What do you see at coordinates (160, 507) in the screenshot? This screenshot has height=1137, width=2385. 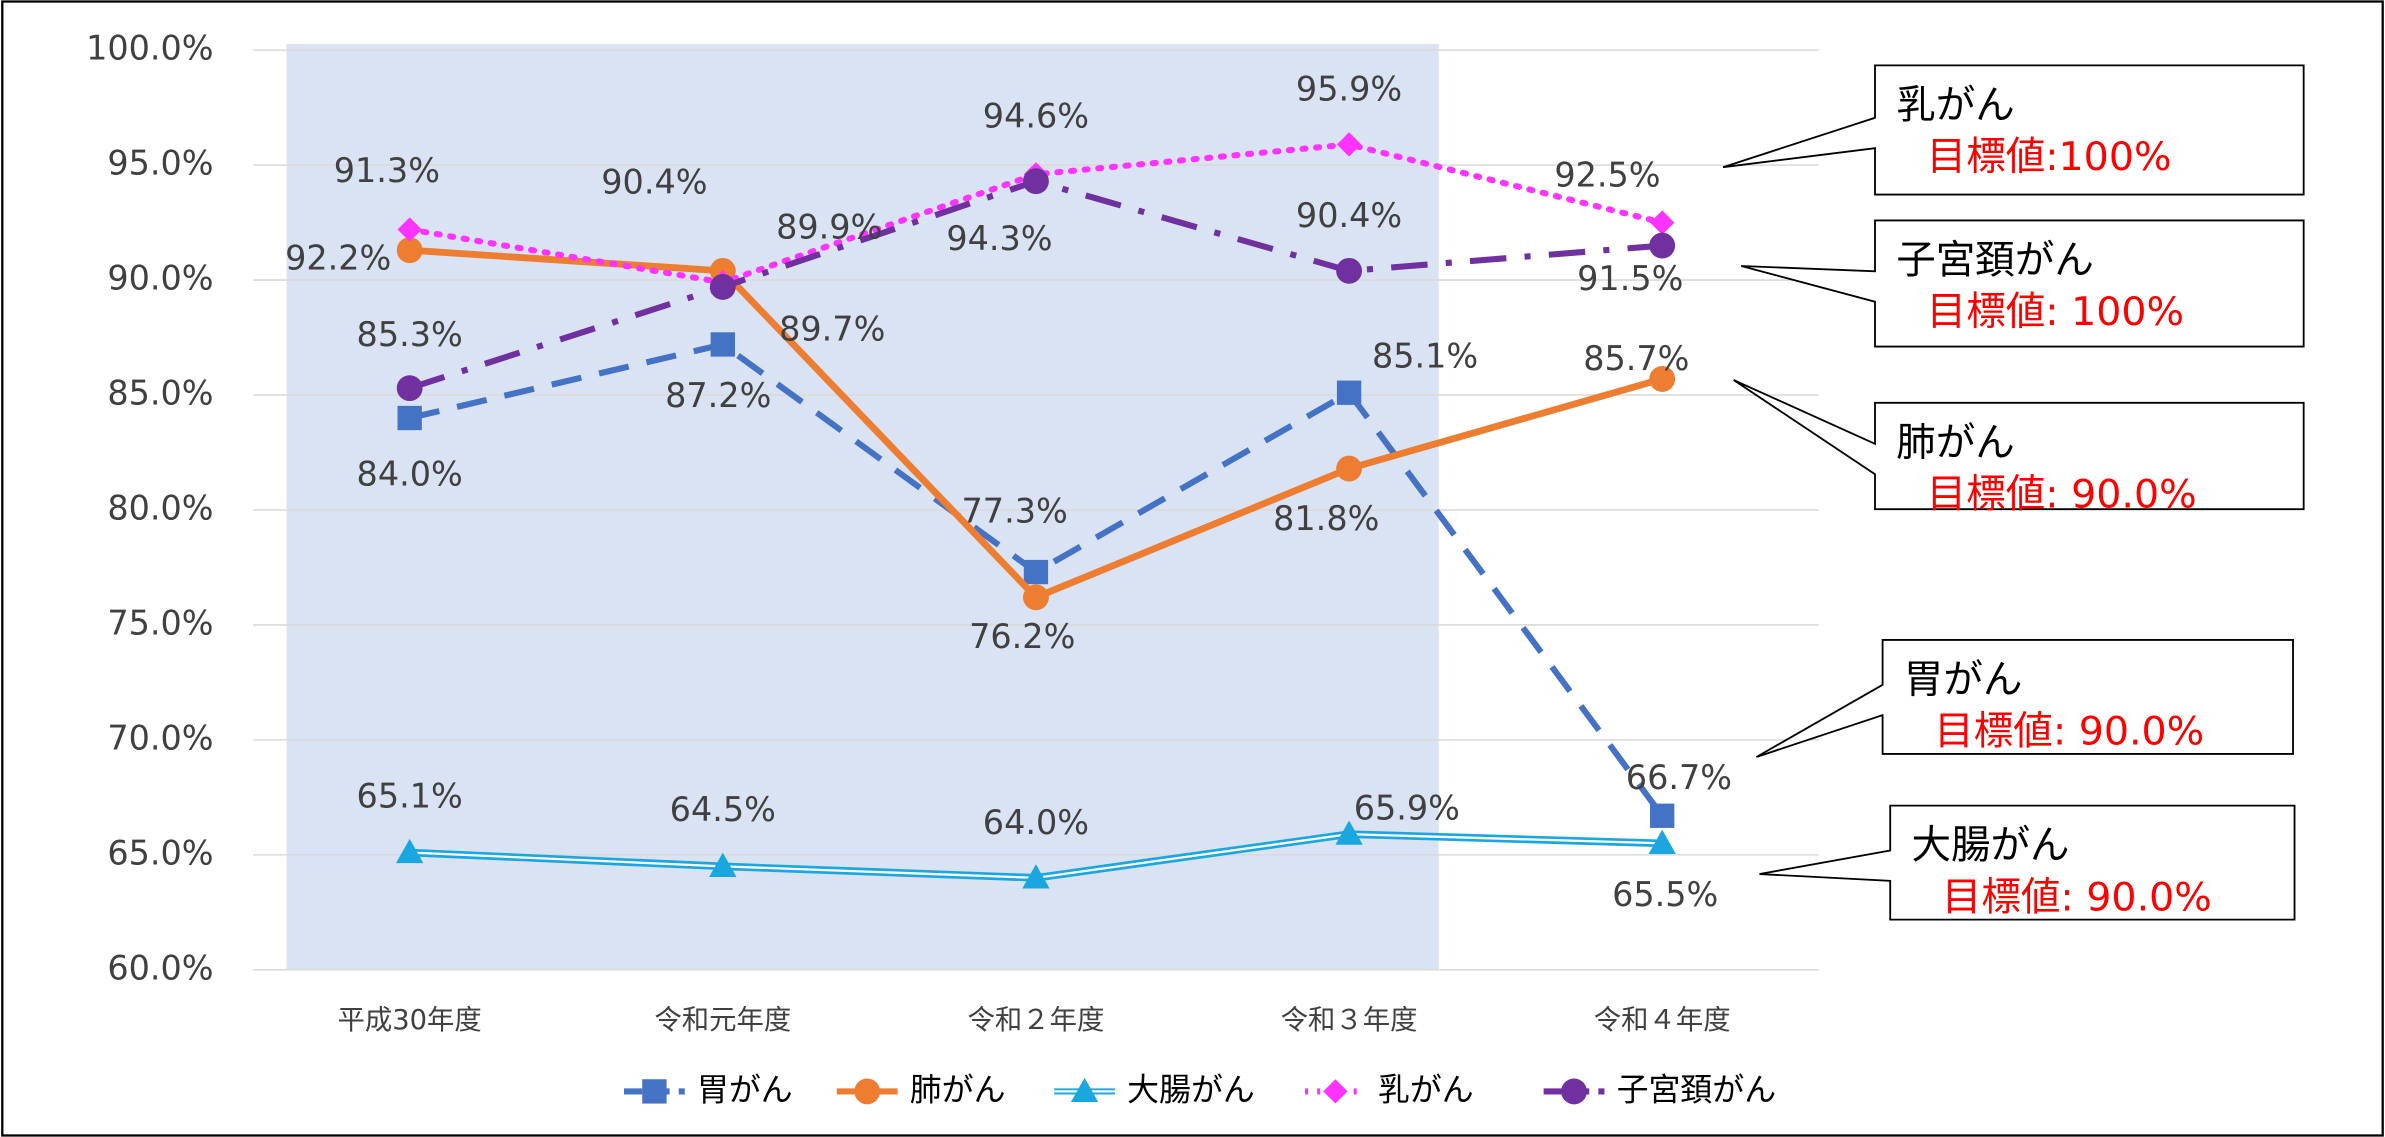 I see `y-tick-label: 80.0%` at bounding box center [160, 507].